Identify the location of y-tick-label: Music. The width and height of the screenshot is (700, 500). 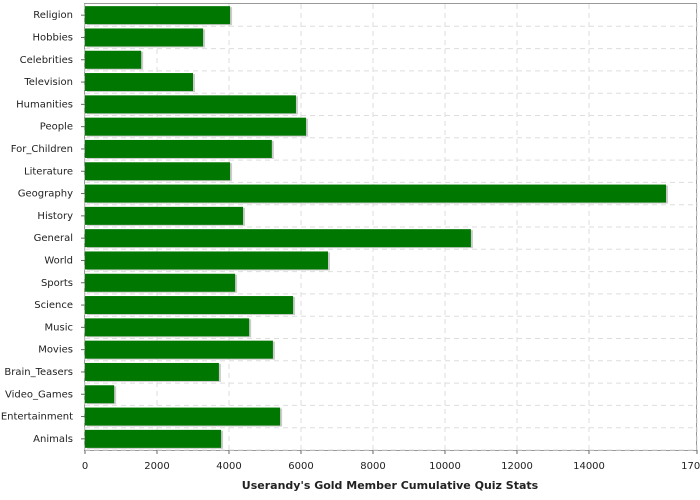
(59, 327).